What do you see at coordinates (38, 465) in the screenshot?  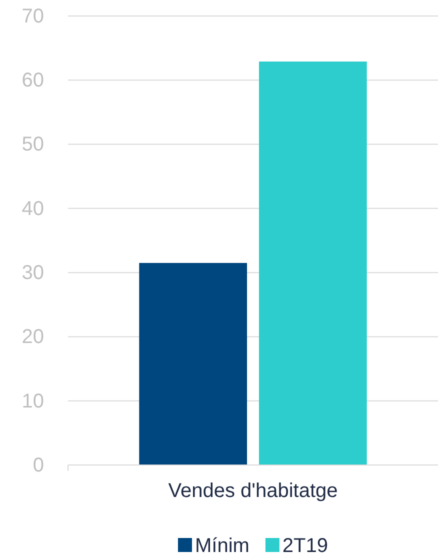 I see `y-tick-label: 0` at bounding box center [38, 465].